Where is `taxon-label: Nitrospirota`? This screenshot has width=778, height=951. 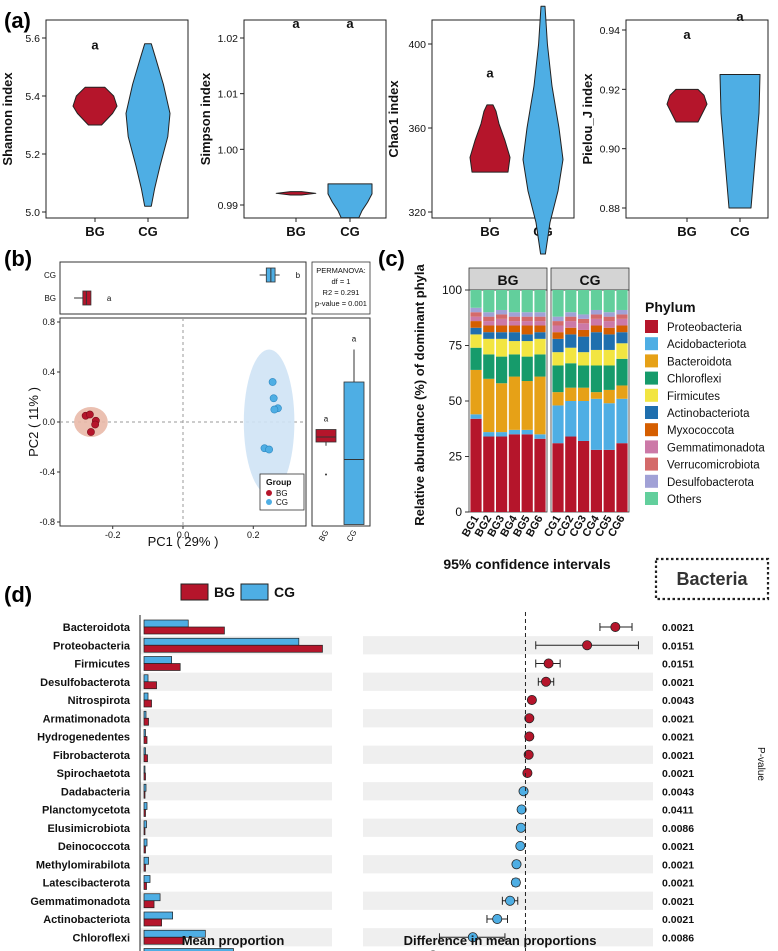 taxon-label: Nitrospirota is located at coordinates (99, 701).